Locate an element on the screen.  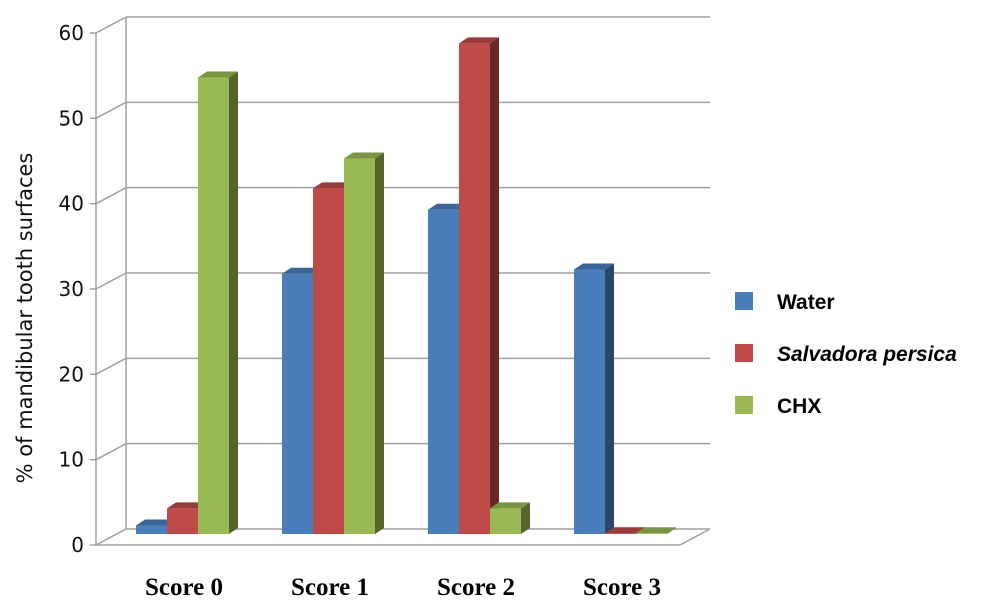
legend-item: CHX is located at coordinates (778, 406).